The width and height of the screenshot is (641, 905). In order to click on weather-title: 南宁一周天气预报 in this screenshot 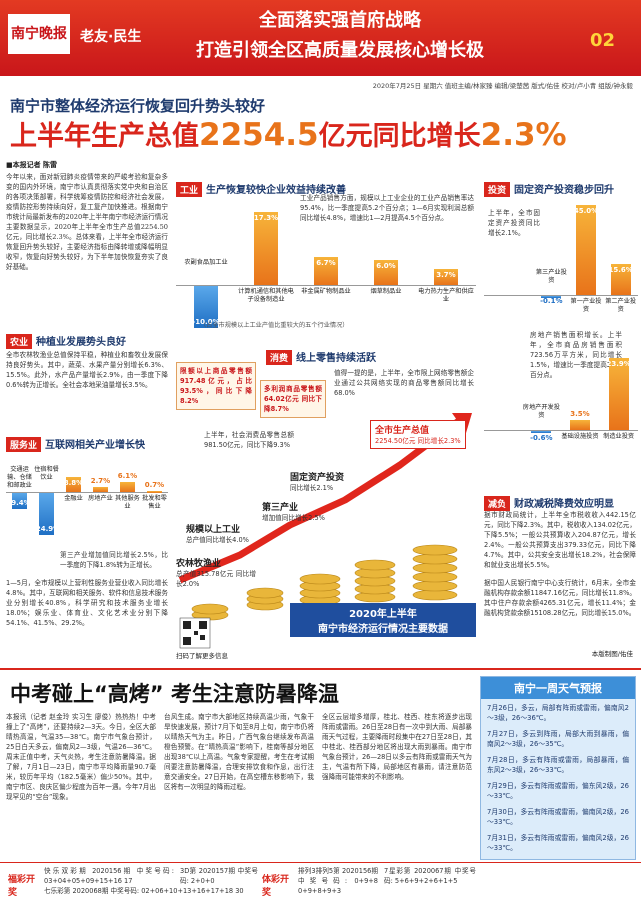, I will do `click(558, 688)`.